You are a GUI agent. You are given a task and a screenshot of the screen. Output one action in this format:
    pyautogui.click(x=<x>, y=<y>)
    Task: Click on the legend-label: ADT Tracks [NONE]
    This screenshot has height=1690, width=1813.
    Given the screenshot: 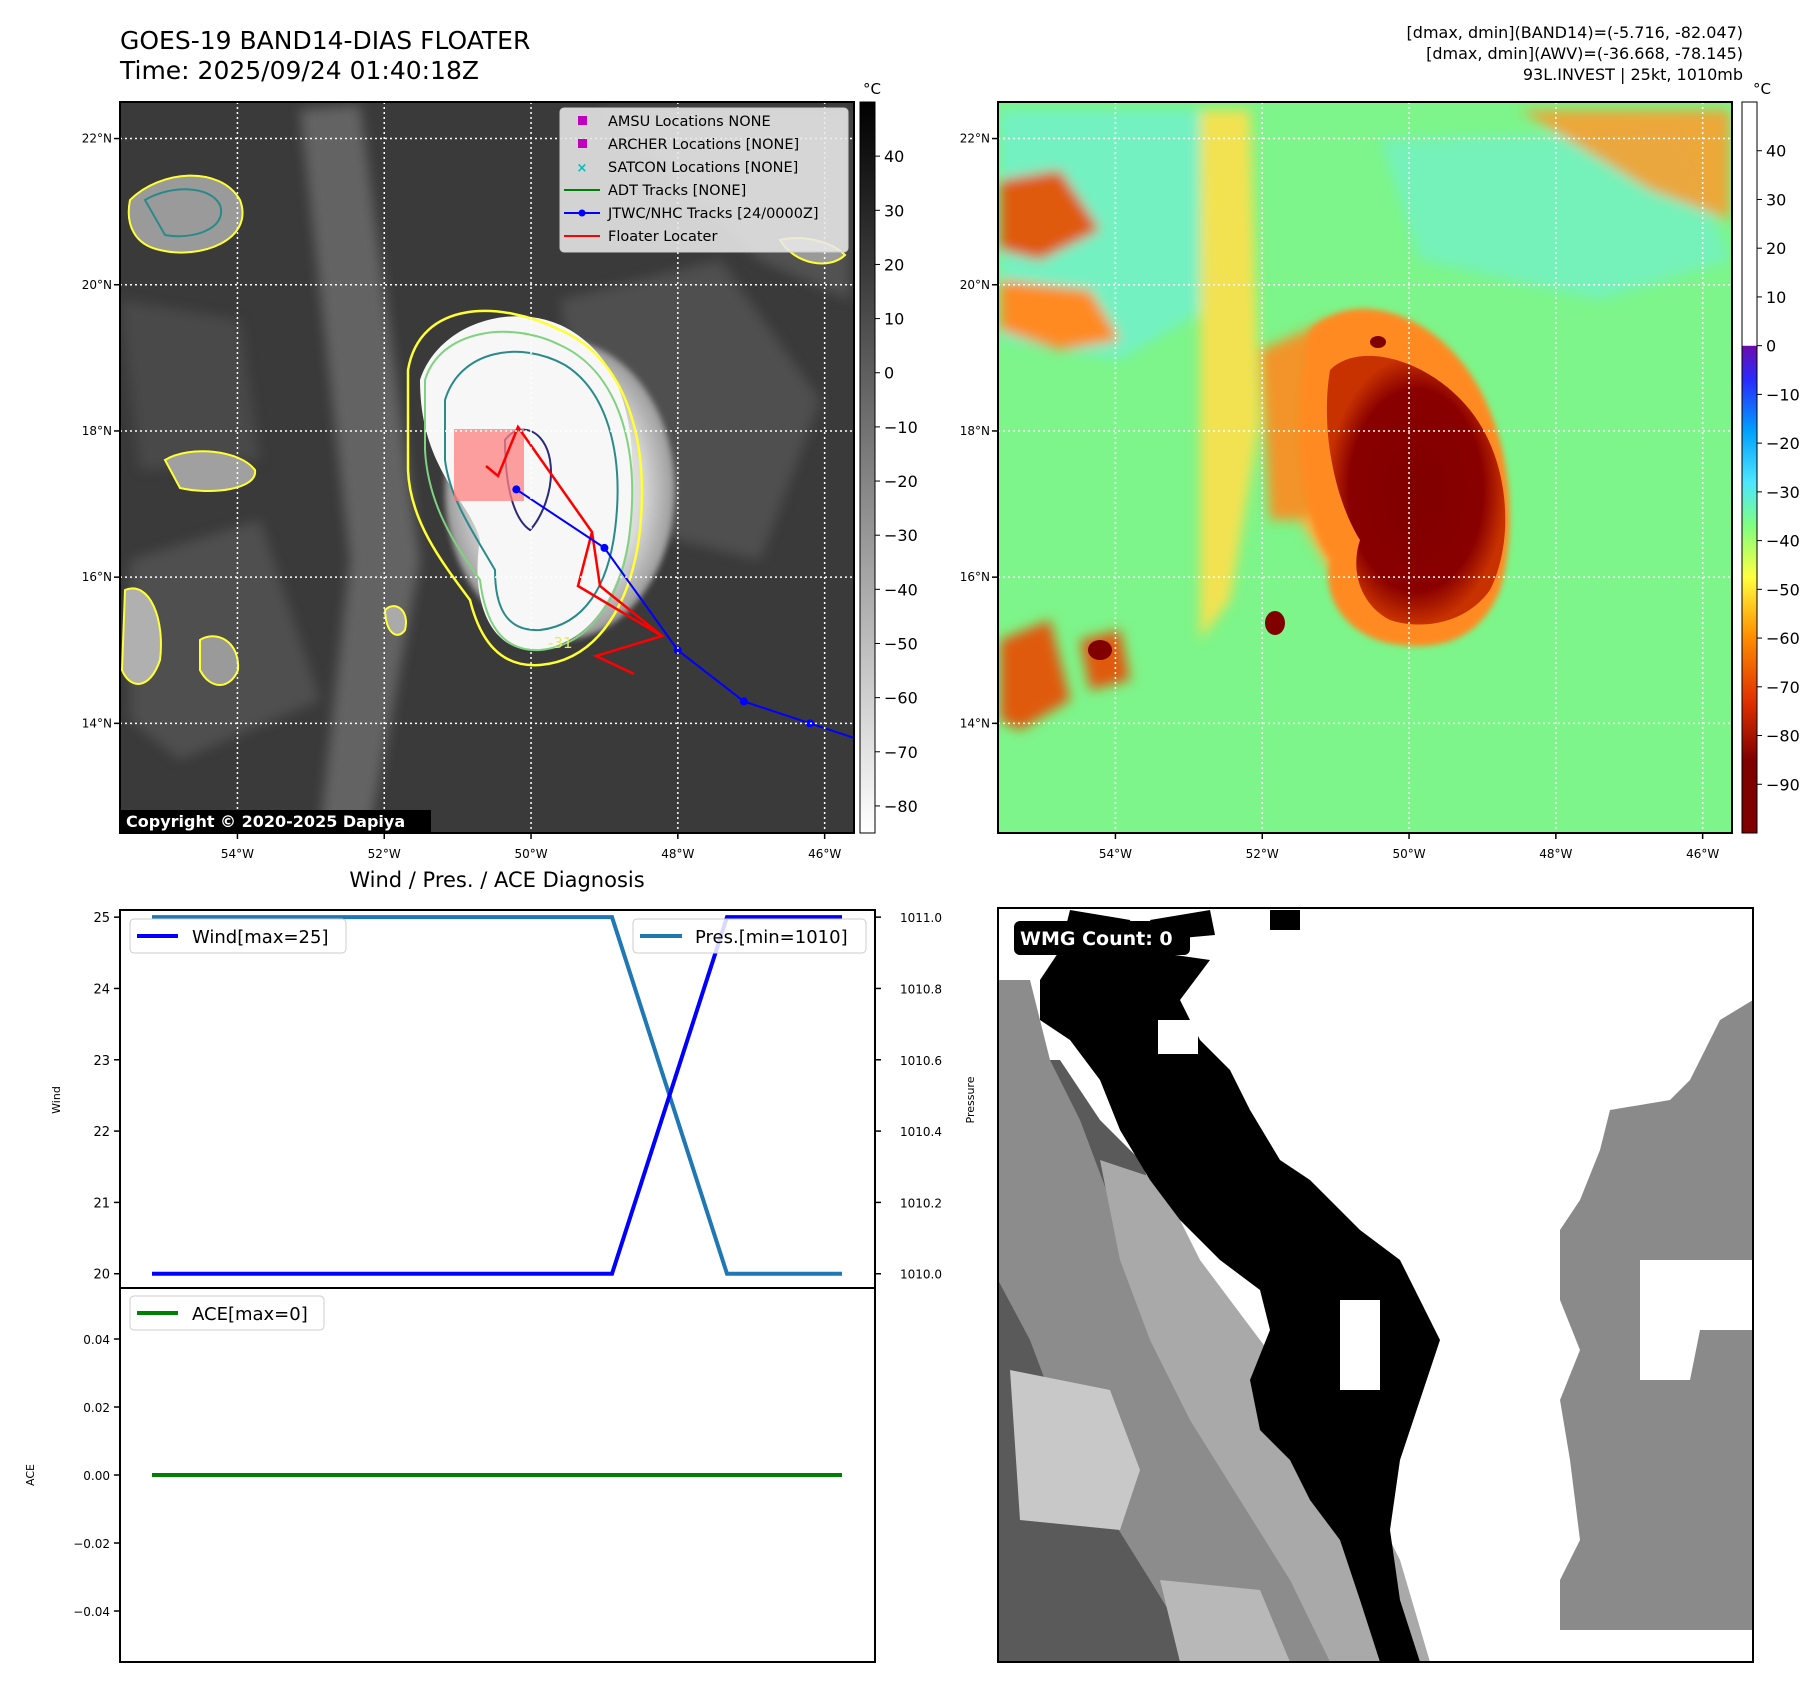 What is the action you would take?
    pyautogui.click(x=677, y=191)
    